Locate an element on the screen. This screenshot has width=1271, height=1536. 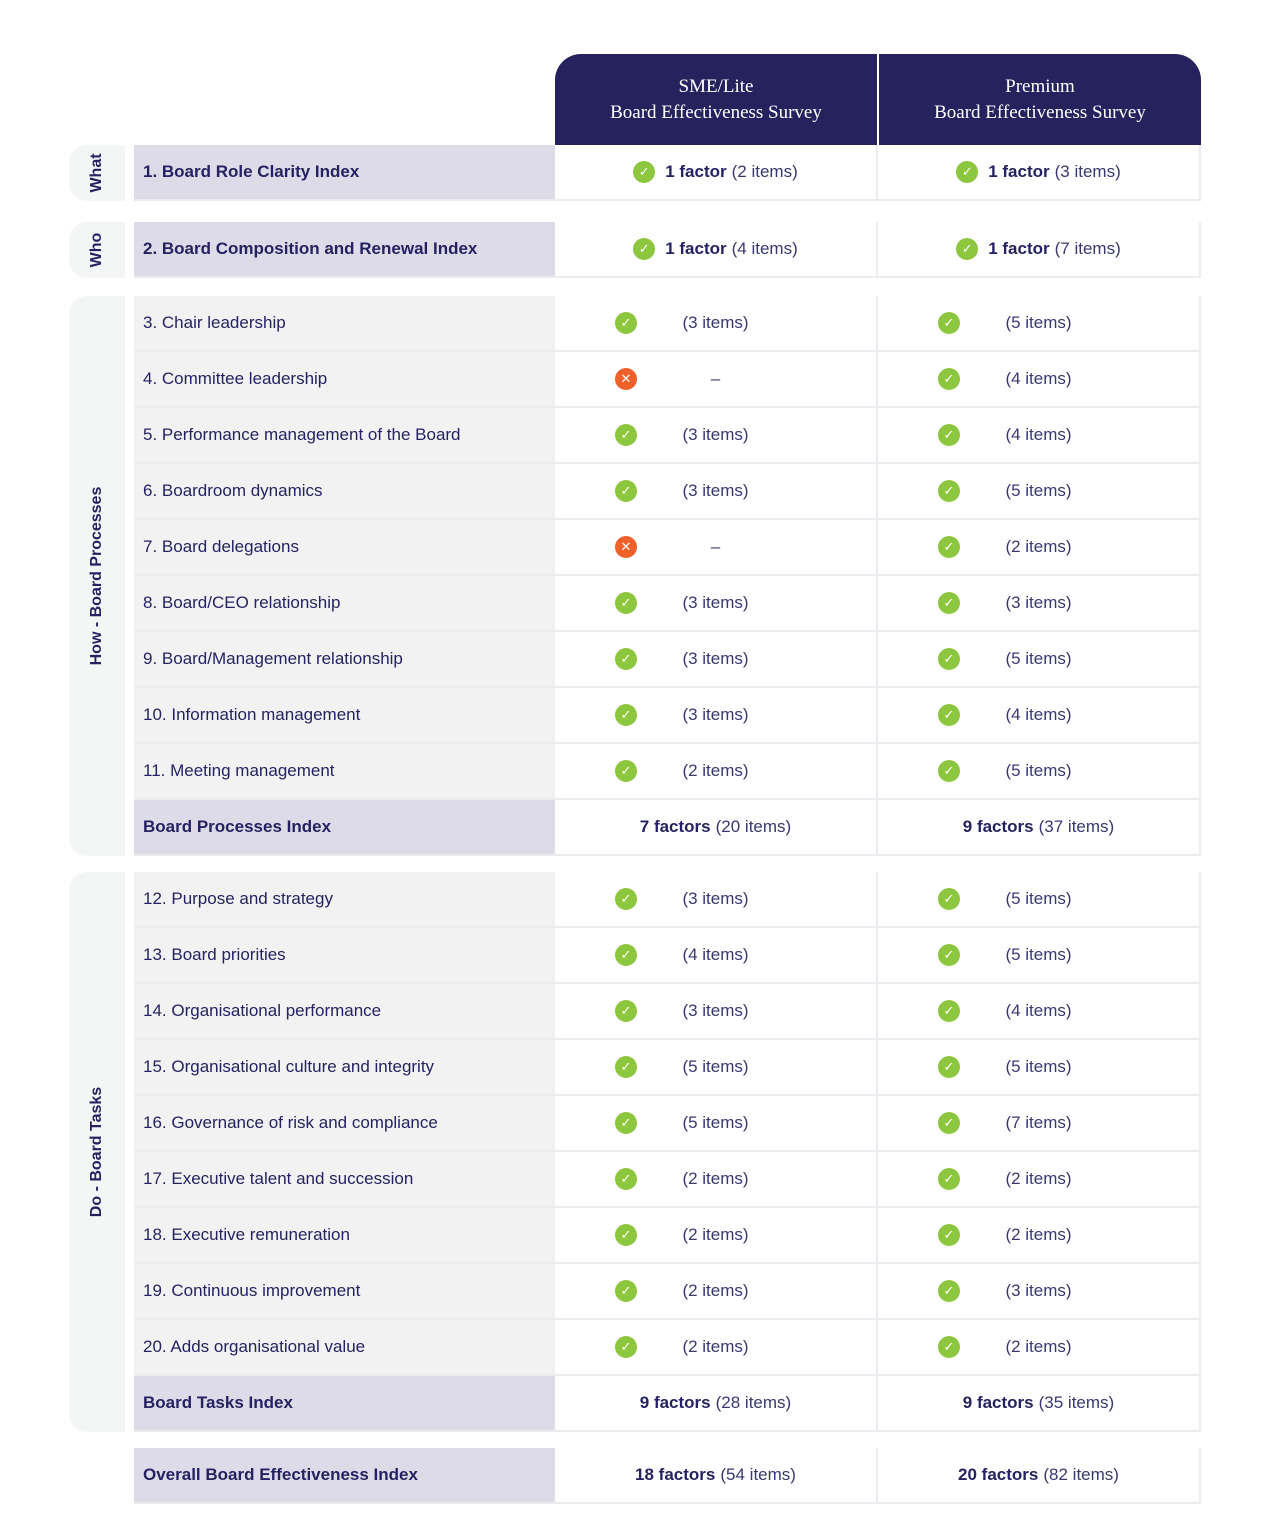
cell-lite: ✓ (4 items) is located at coordinates (716, 955).